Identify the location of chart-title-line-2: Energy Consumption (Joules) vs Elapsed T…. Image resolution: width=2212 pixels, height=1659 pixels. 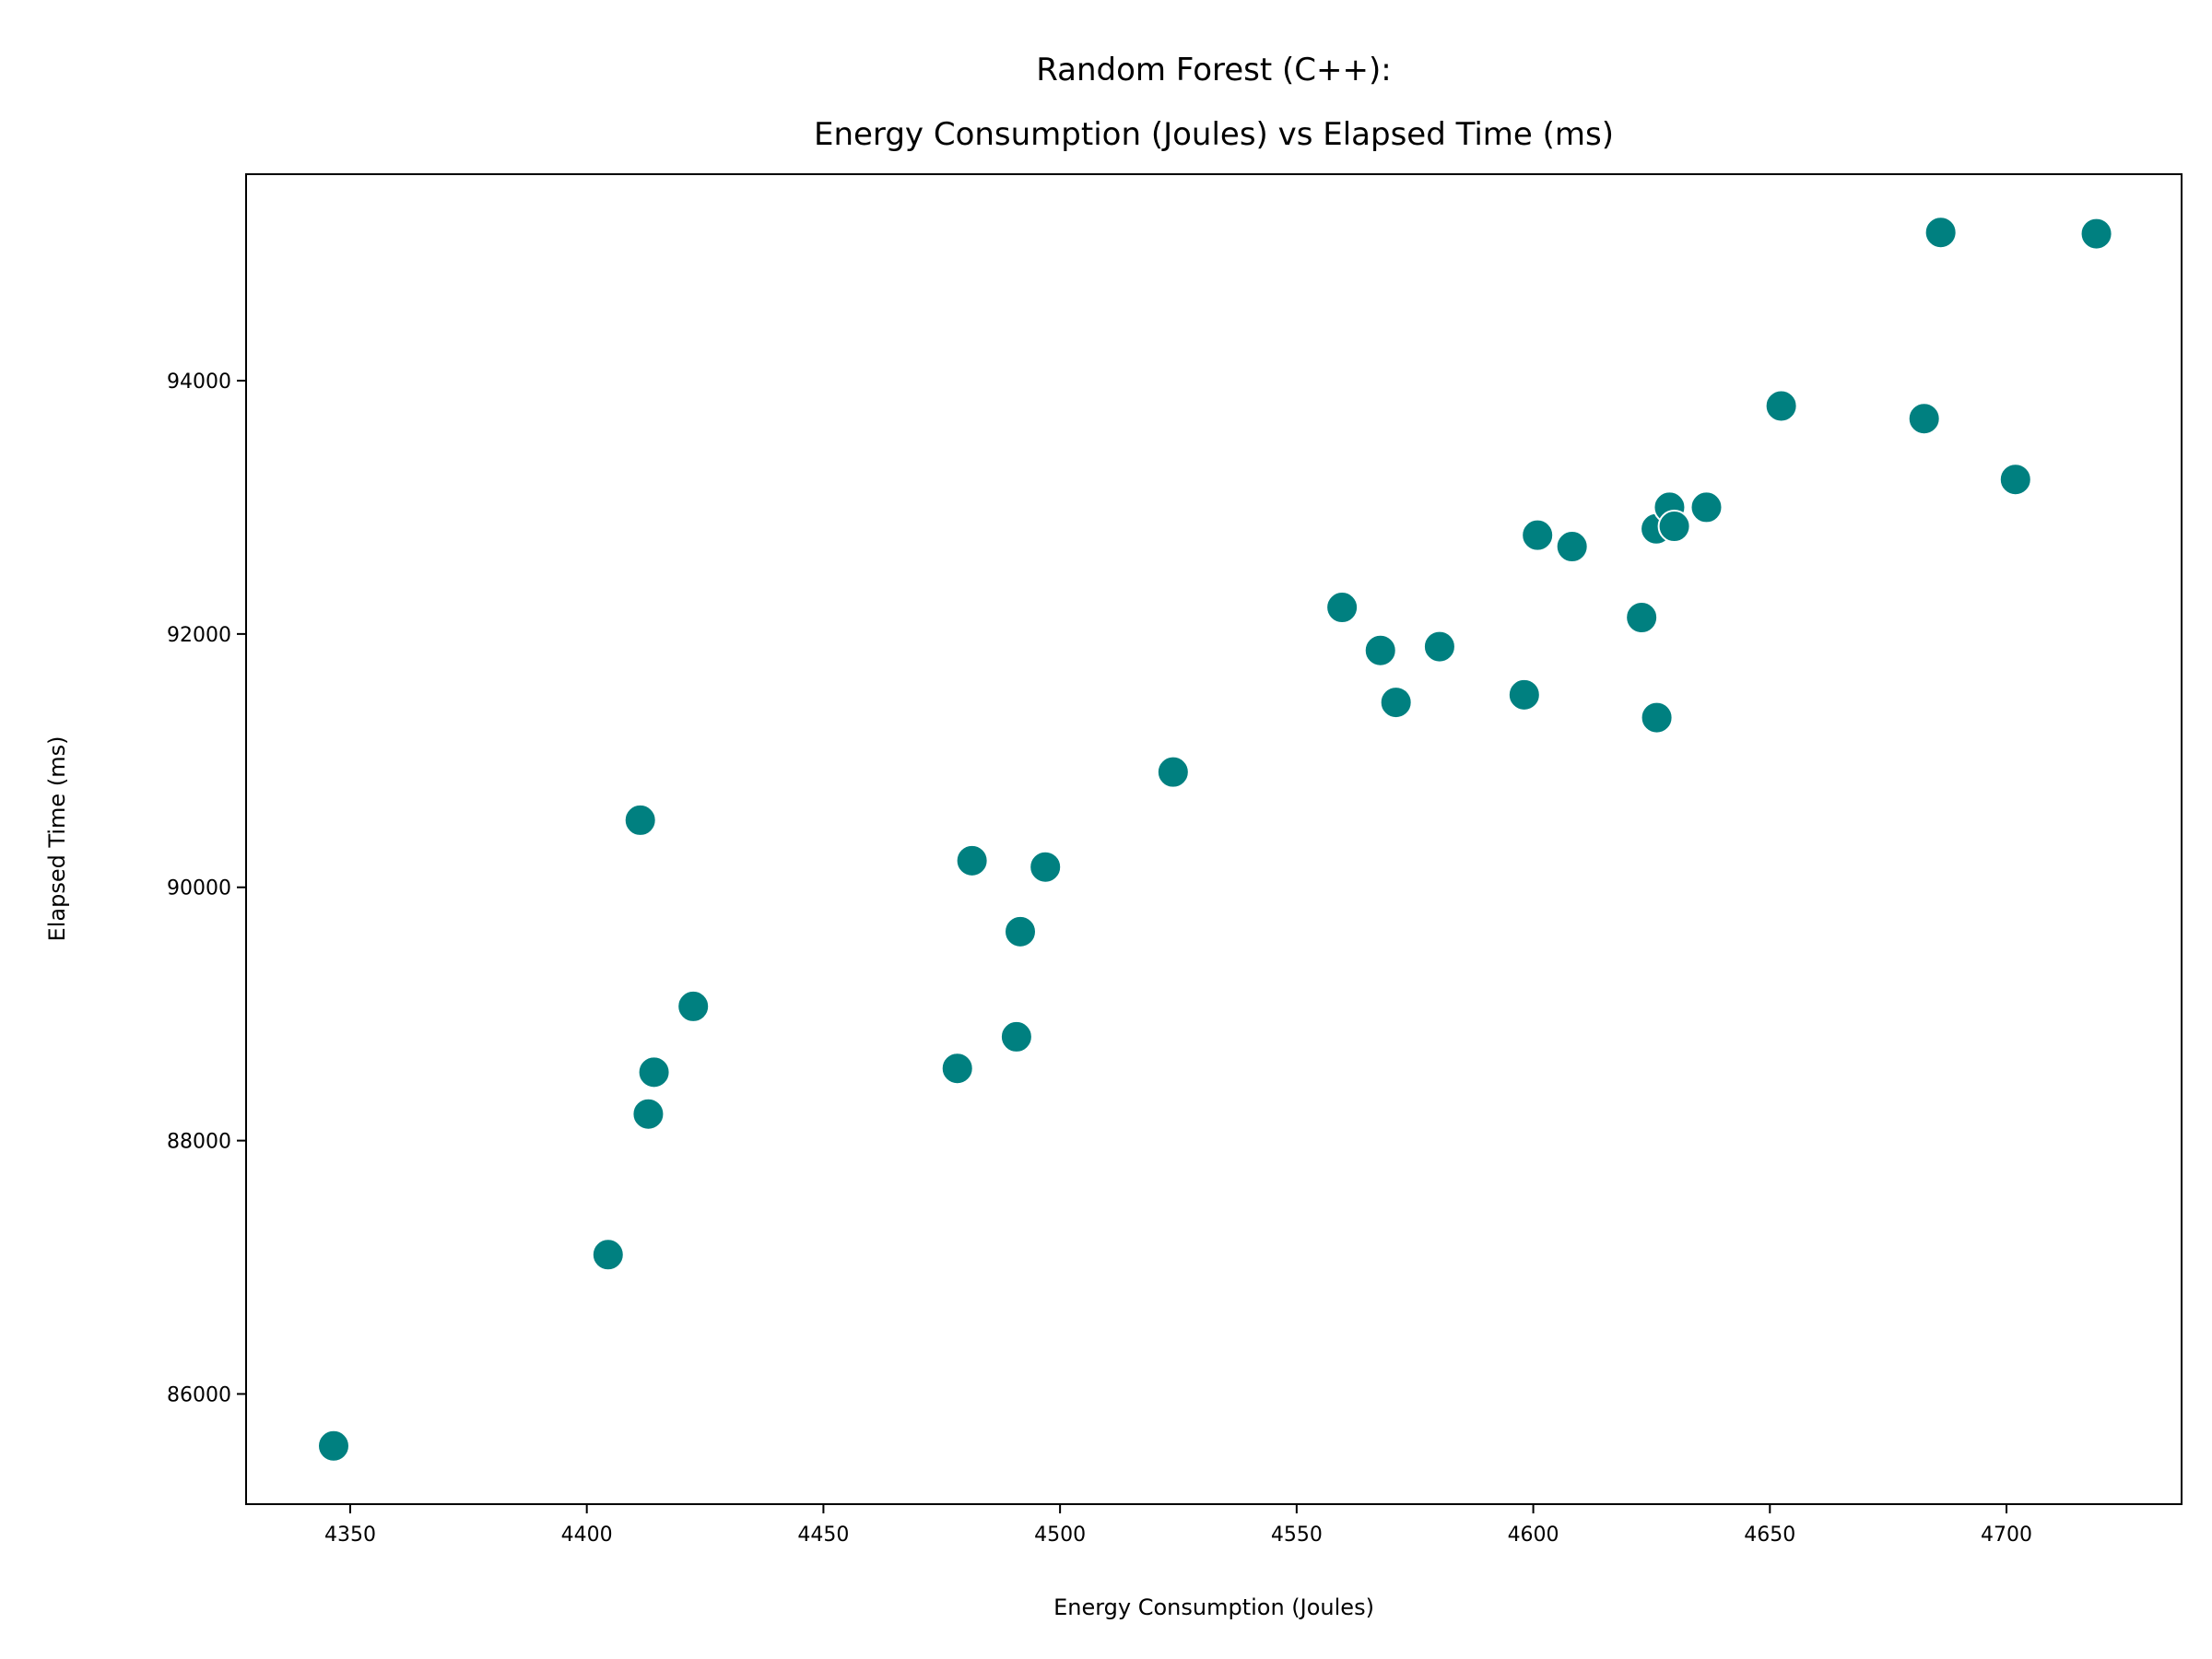
(1214, 134).